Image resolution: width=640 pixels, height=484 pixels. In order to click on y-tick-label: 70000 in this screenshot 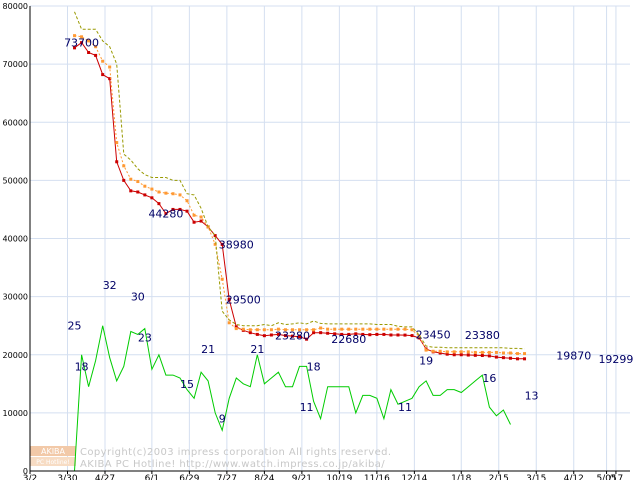, I will do `click(15, 64)`.